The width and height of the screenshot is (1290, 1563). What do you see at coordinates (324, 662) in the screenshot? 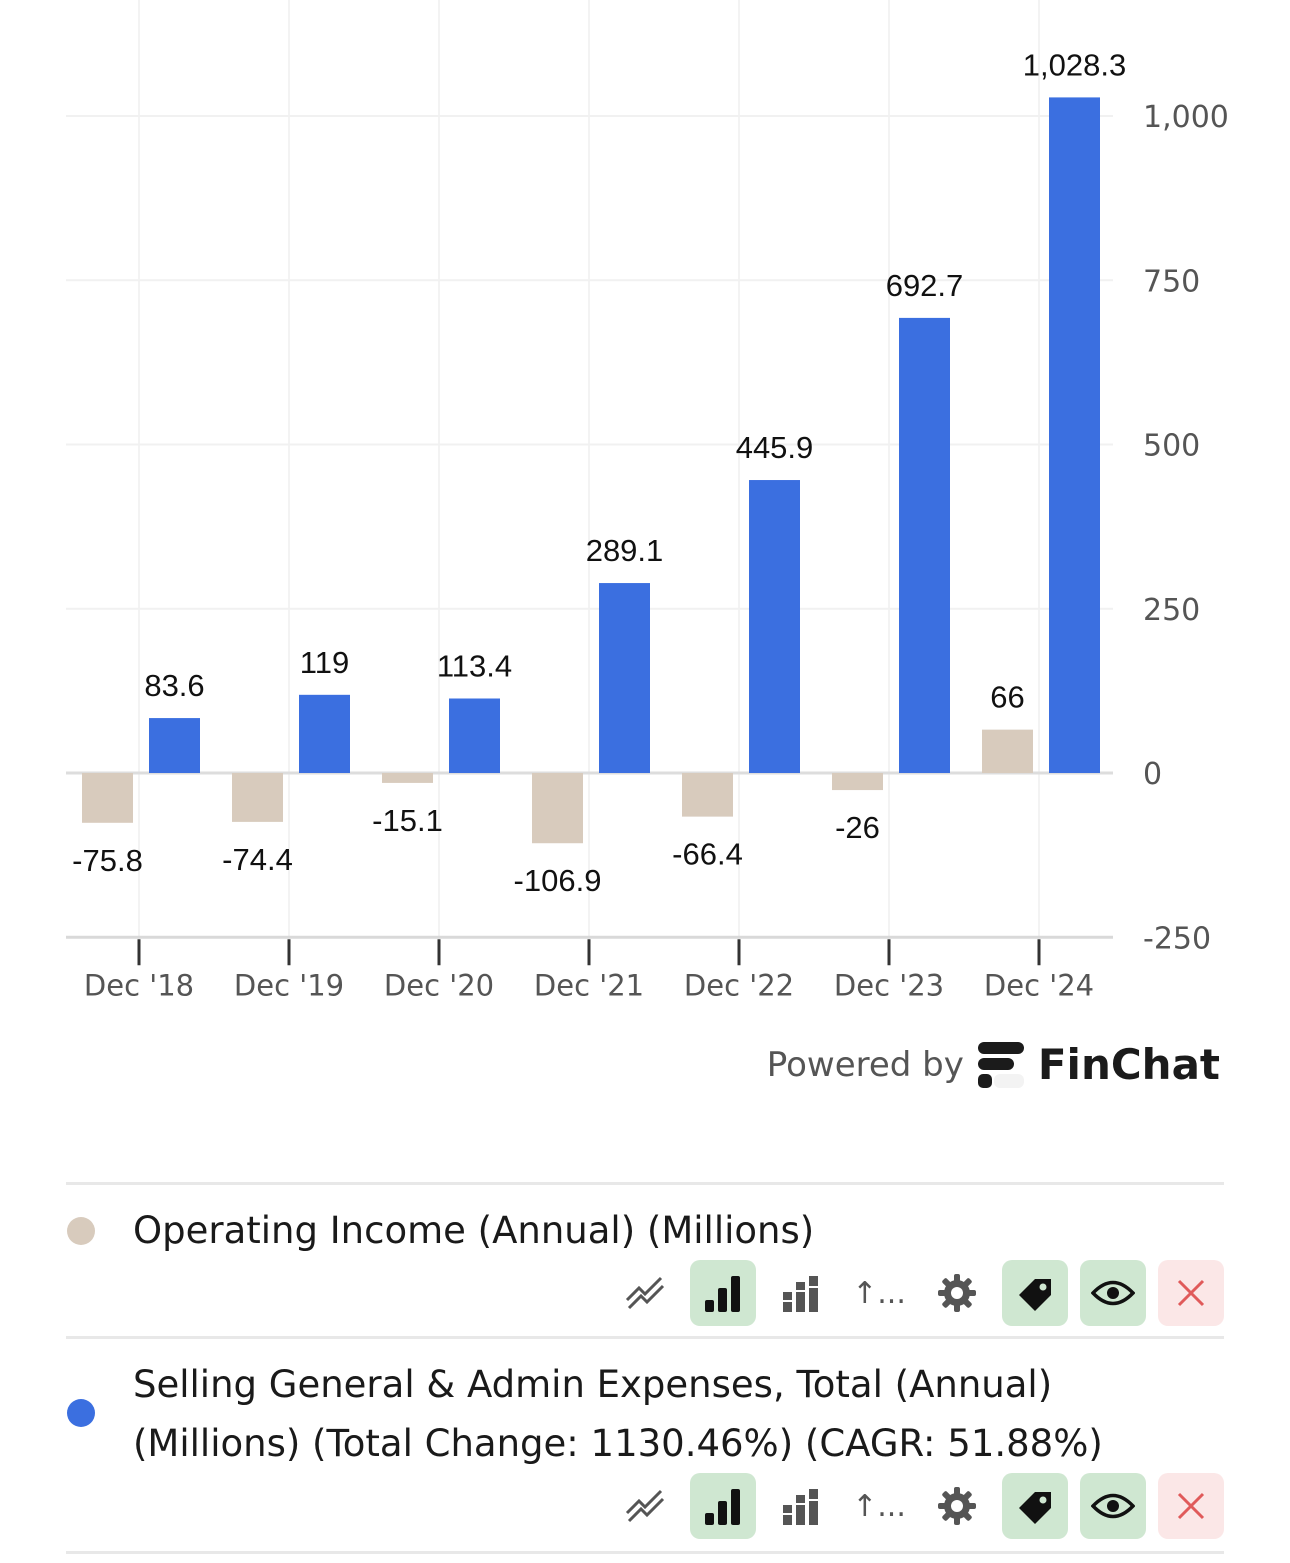
I see `data-label: 119` at bounding box center [324, 662].